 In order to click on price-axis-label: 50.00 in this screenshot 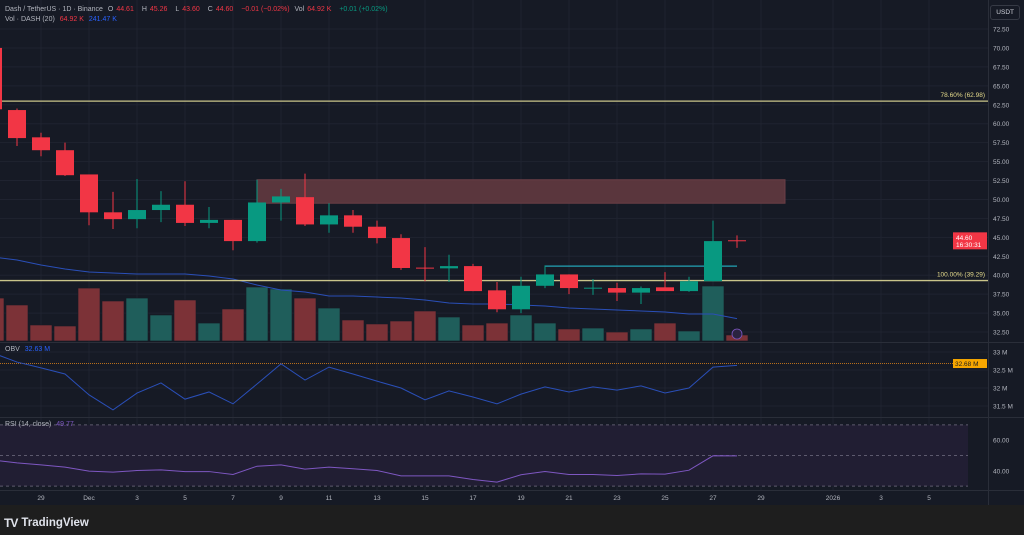, I will do `click(1001, 200)`.